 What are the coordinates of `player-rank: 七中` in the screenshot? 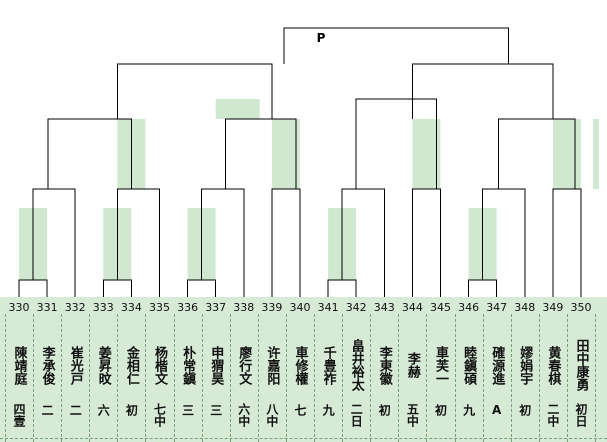 It's located at (160, 422).